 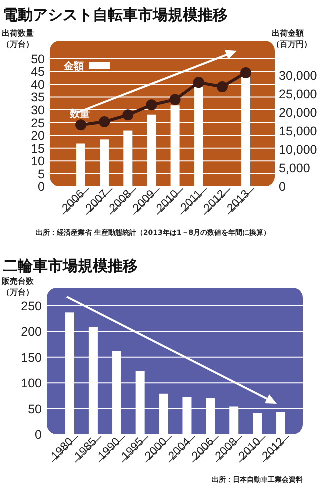 What do you see at coordinates (115, 15) in the screenshot?
I see `chart-title: 電動アシスト自転車市場規模推移` at bounding box center [115, 15].